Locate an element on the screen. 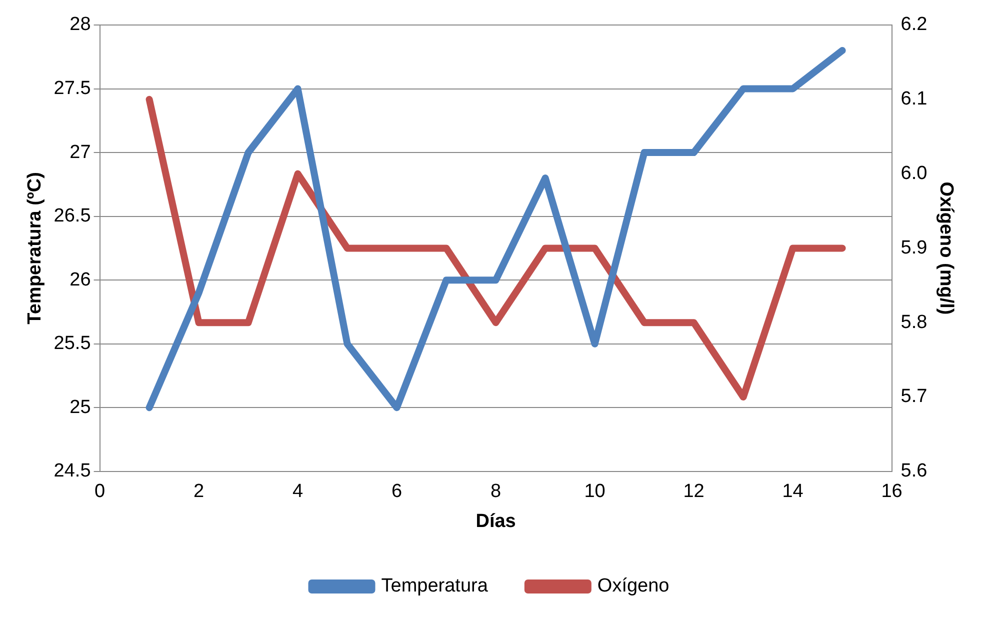 The width and height of the screenshot is (981, 621). y2-tick-label: 5.6 is located at coordinates (914, 471).